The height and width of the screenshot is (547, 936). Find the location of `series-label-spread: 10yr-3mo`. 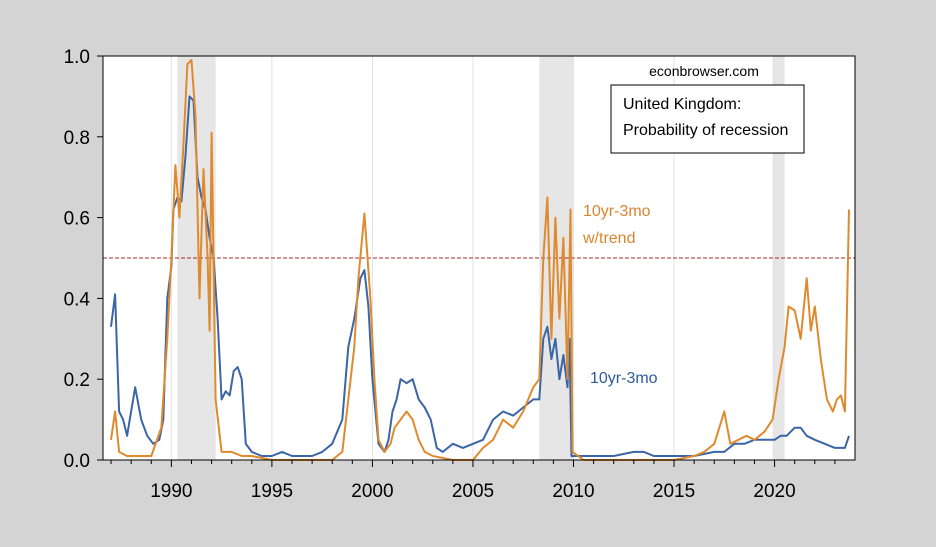

series-label-spread: 10yr-3mo is located at coordinates (624, 378).